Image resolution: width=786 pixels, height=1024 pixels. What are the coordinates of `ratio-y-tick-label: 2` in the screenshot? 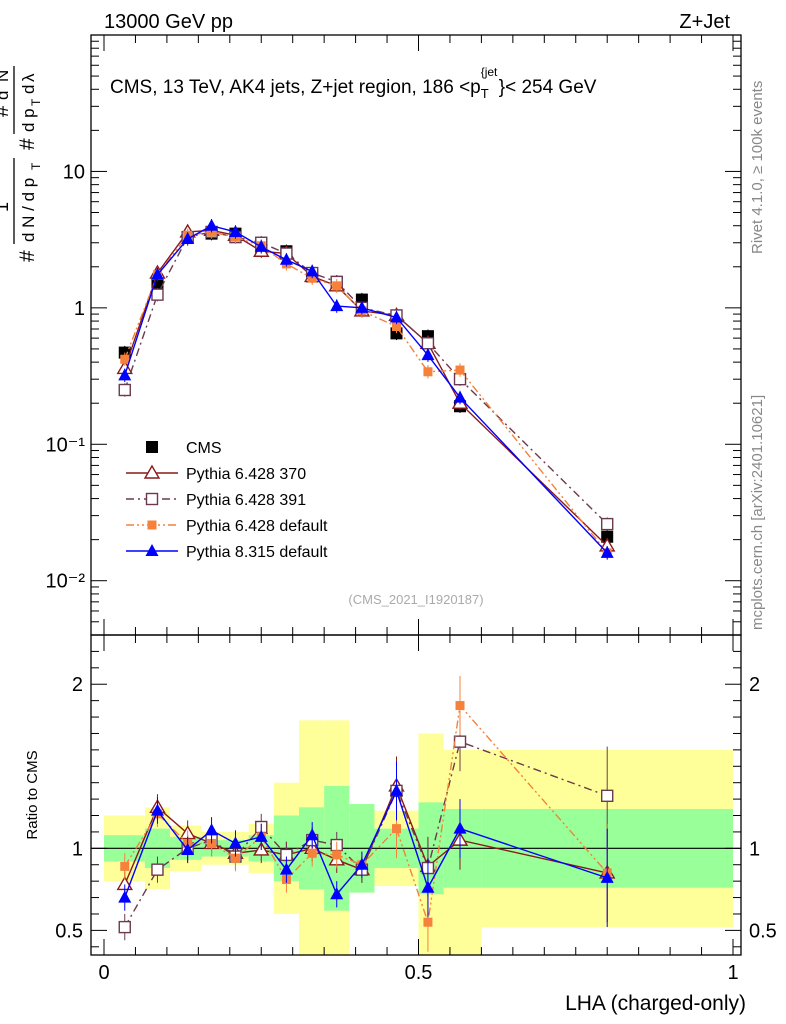 It's located at (77, 685).